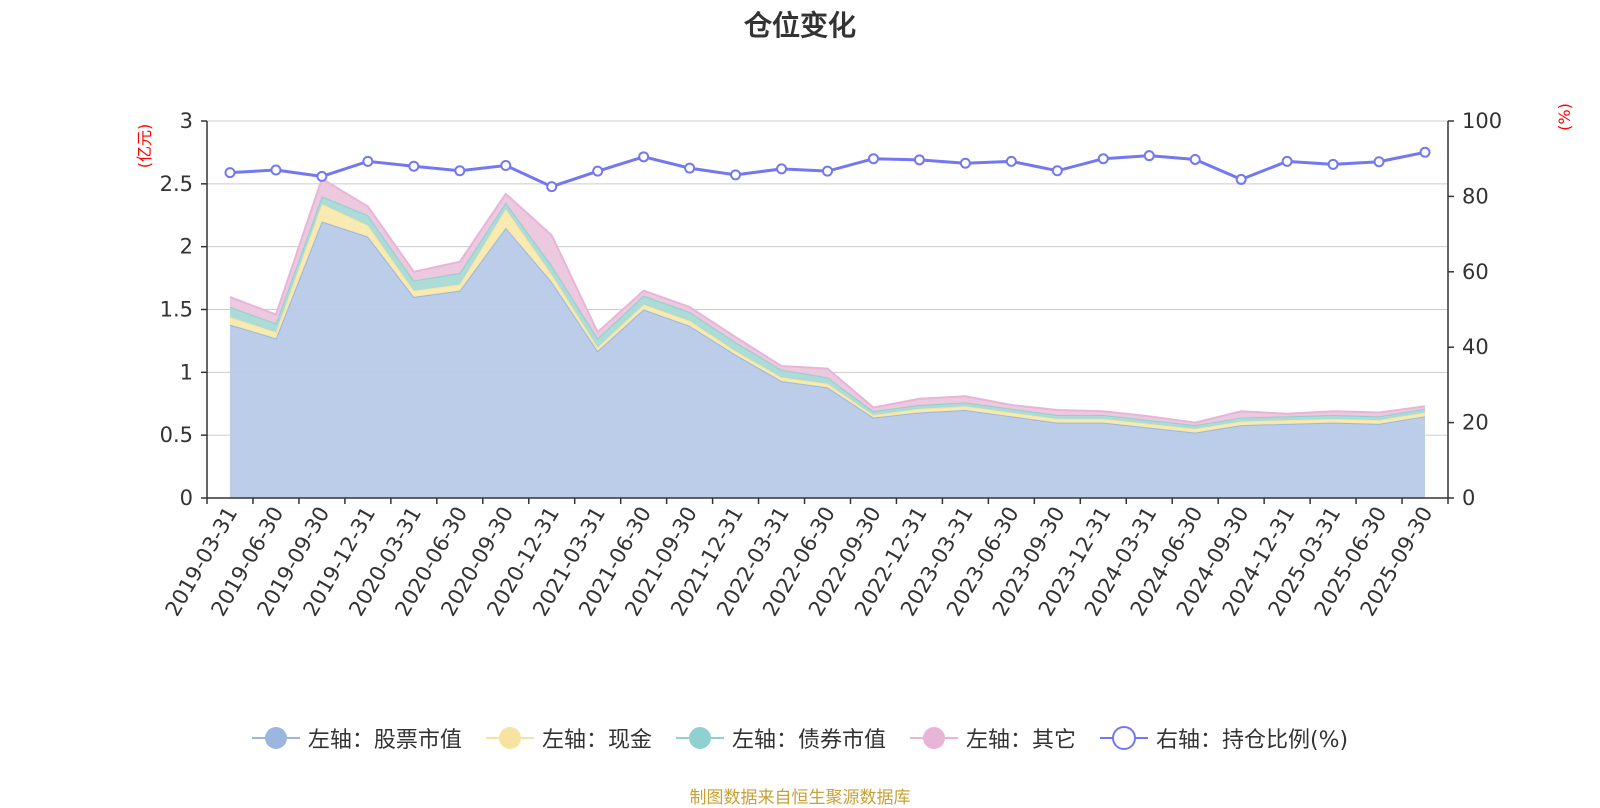  What do you see at coordinates (144, 146) in the screenshot?
I see `left-axis-name: (亿元)` at bounding box center [144, 146].